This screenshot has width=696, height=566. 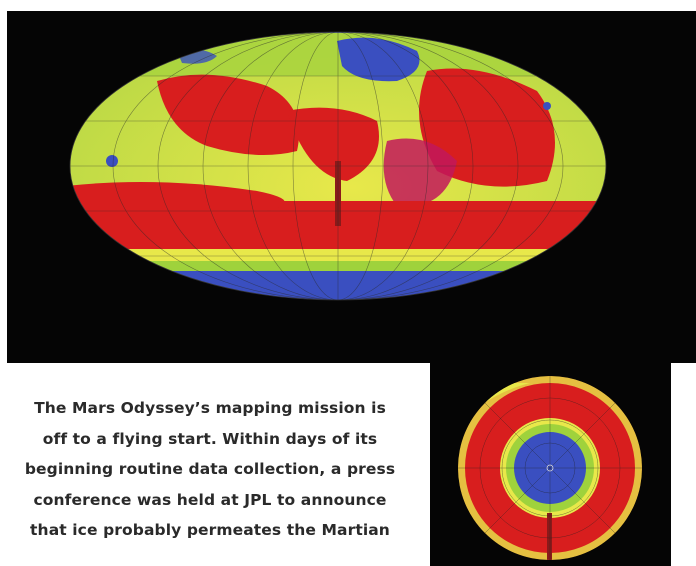 What do you see at coordinates (210, 499) in the screenshot?
I see `article-line: conference was held at JPL to announce` at bounding box center [210, 499].